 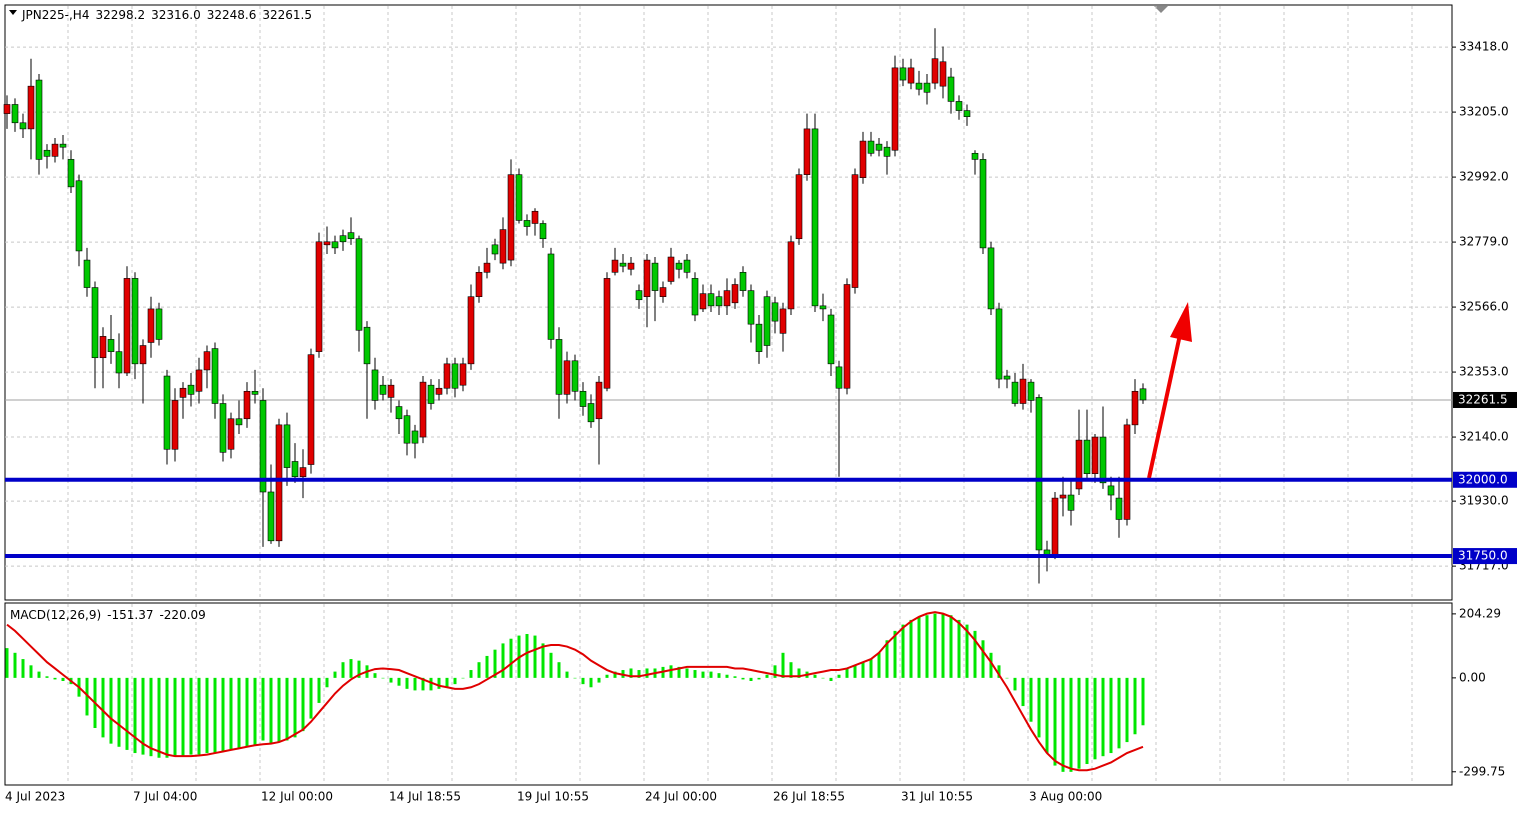 What do you see at coordinates (1484, 47) in the screenshot?
I see `y-tick-label: 33418.0` at bounding box center [1484, 47].